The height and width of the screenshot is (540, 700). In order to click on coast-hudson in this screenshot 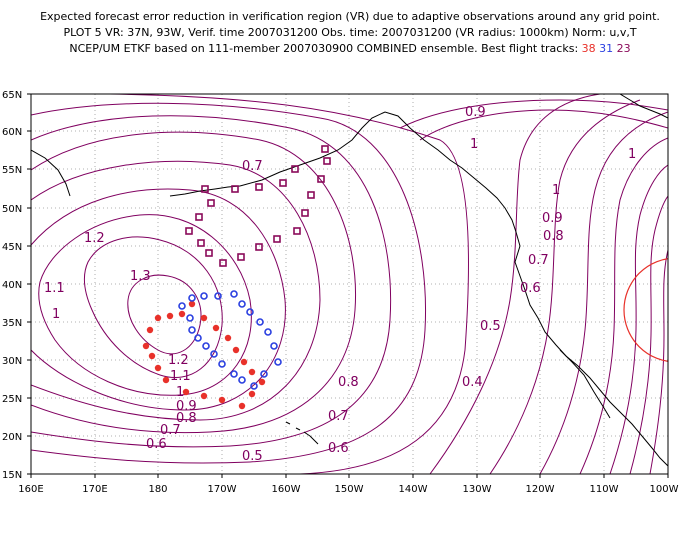, I will do `click(643, 106)`.